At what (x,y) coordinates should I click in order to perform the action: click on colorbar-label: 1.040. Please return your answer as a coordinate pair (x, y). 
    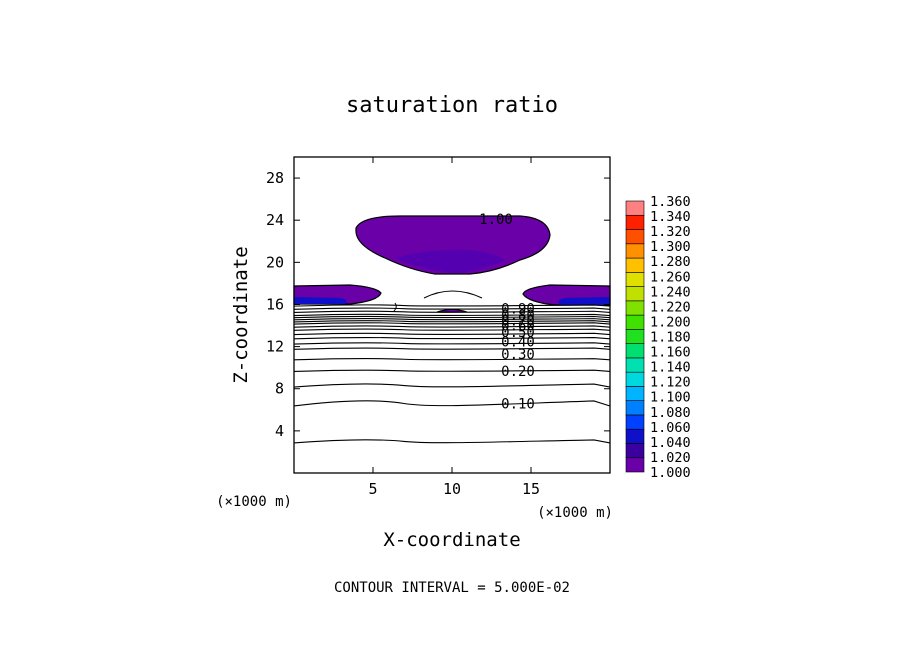
    Looking at the image, I should click on (670, 443).